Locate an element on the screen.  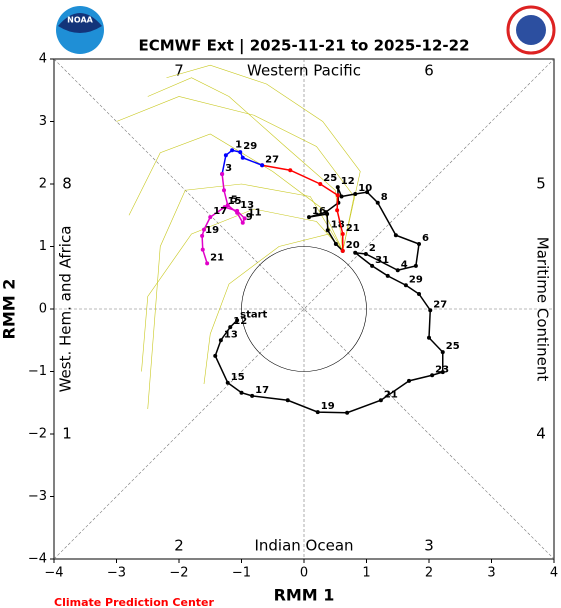
y-tick-label: 0 is located at coordinates (43, 309).